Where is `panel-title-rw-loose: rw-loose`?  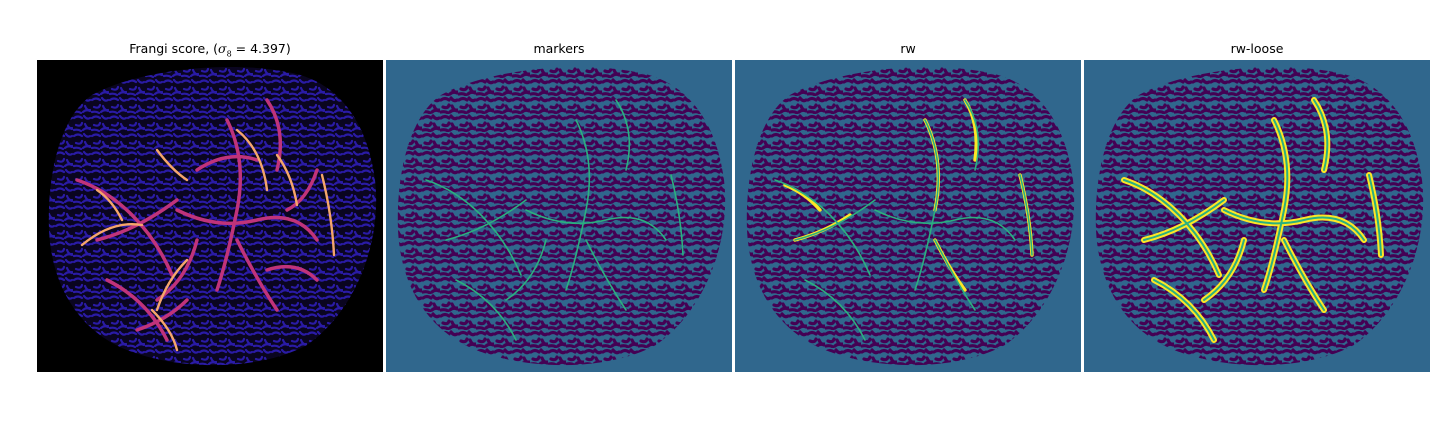 panel-title-rw-loose: rw-loose is located at coordinates (1257, 48).